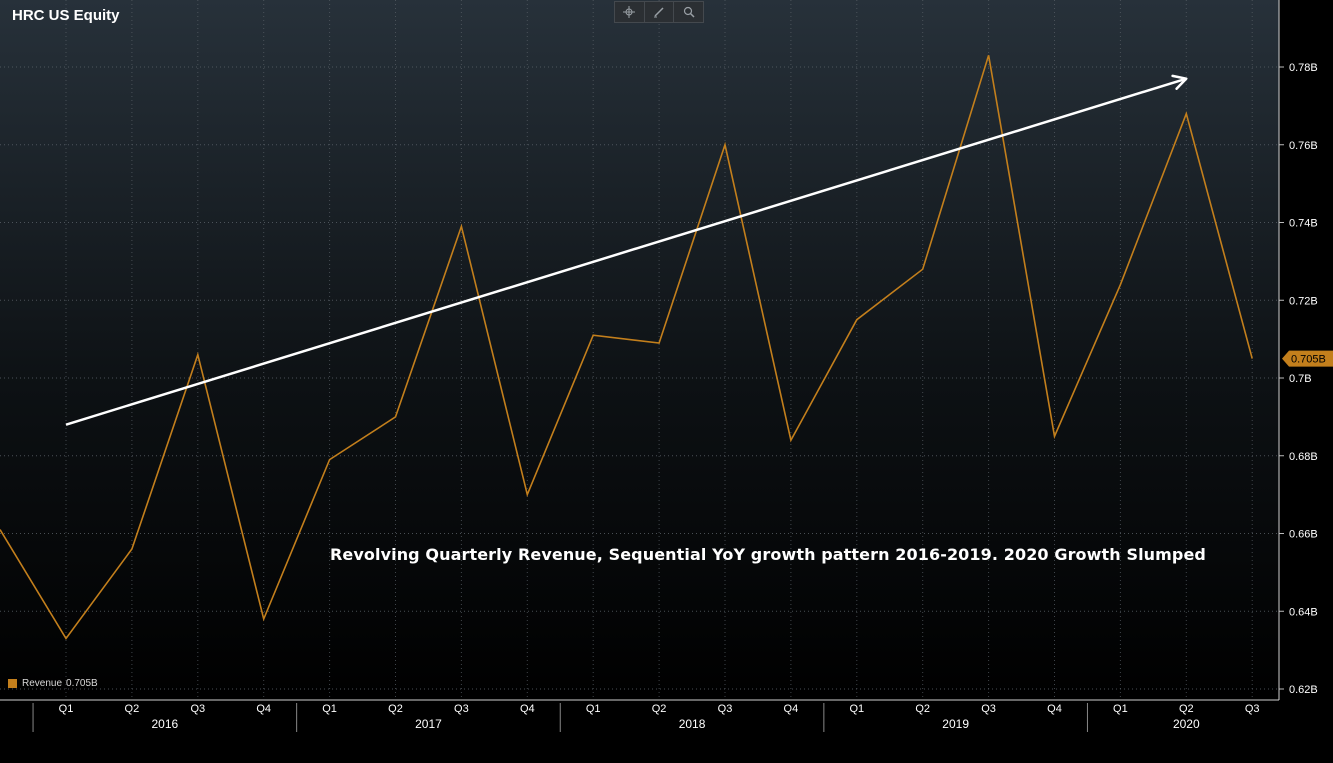  What do you see at coordinates (1303, 612) in the screenshot?
I see `y-tick-label: 0.64B` at bounding box center [1303, 612].